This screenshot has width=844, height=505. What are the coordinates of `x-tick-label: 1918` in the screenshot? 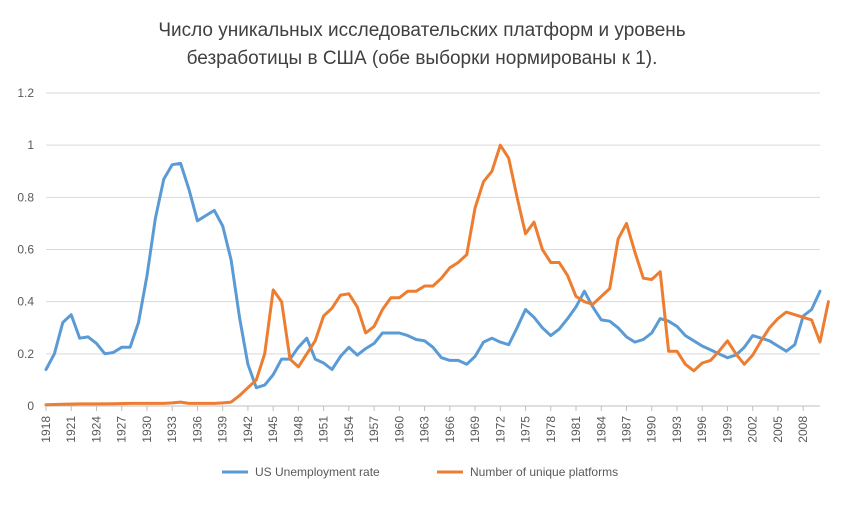 It's located at (46, 429).